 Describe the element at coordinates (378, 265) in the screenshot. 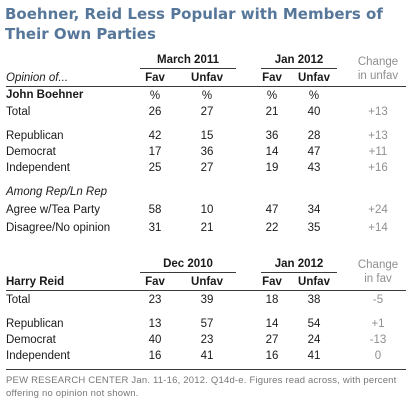

I see `reid-change-heading-line1: Change` at that location.